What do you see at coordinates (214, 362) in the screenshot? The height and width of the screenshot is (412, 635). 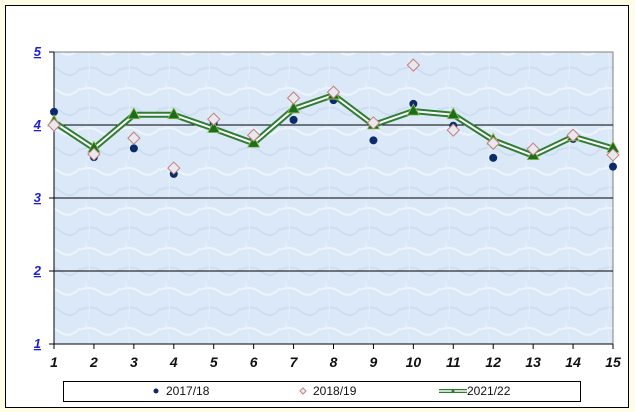 I see `x-tick-label: 5` at bounding box center [214, 362].